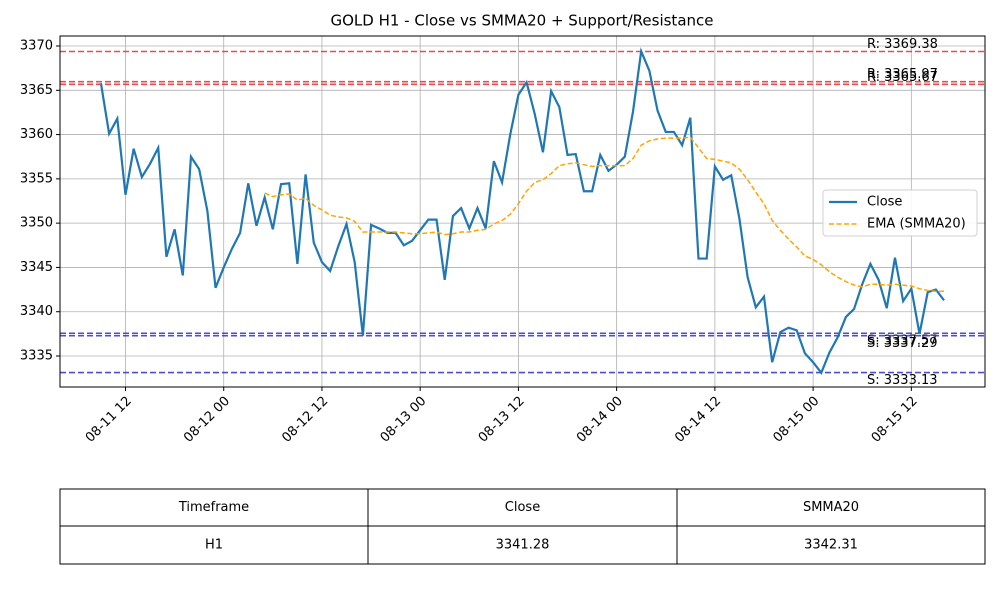 This screenshot has width=1000, height=600. I want to click on level-label: R: 3365.67, so click(902, 77).